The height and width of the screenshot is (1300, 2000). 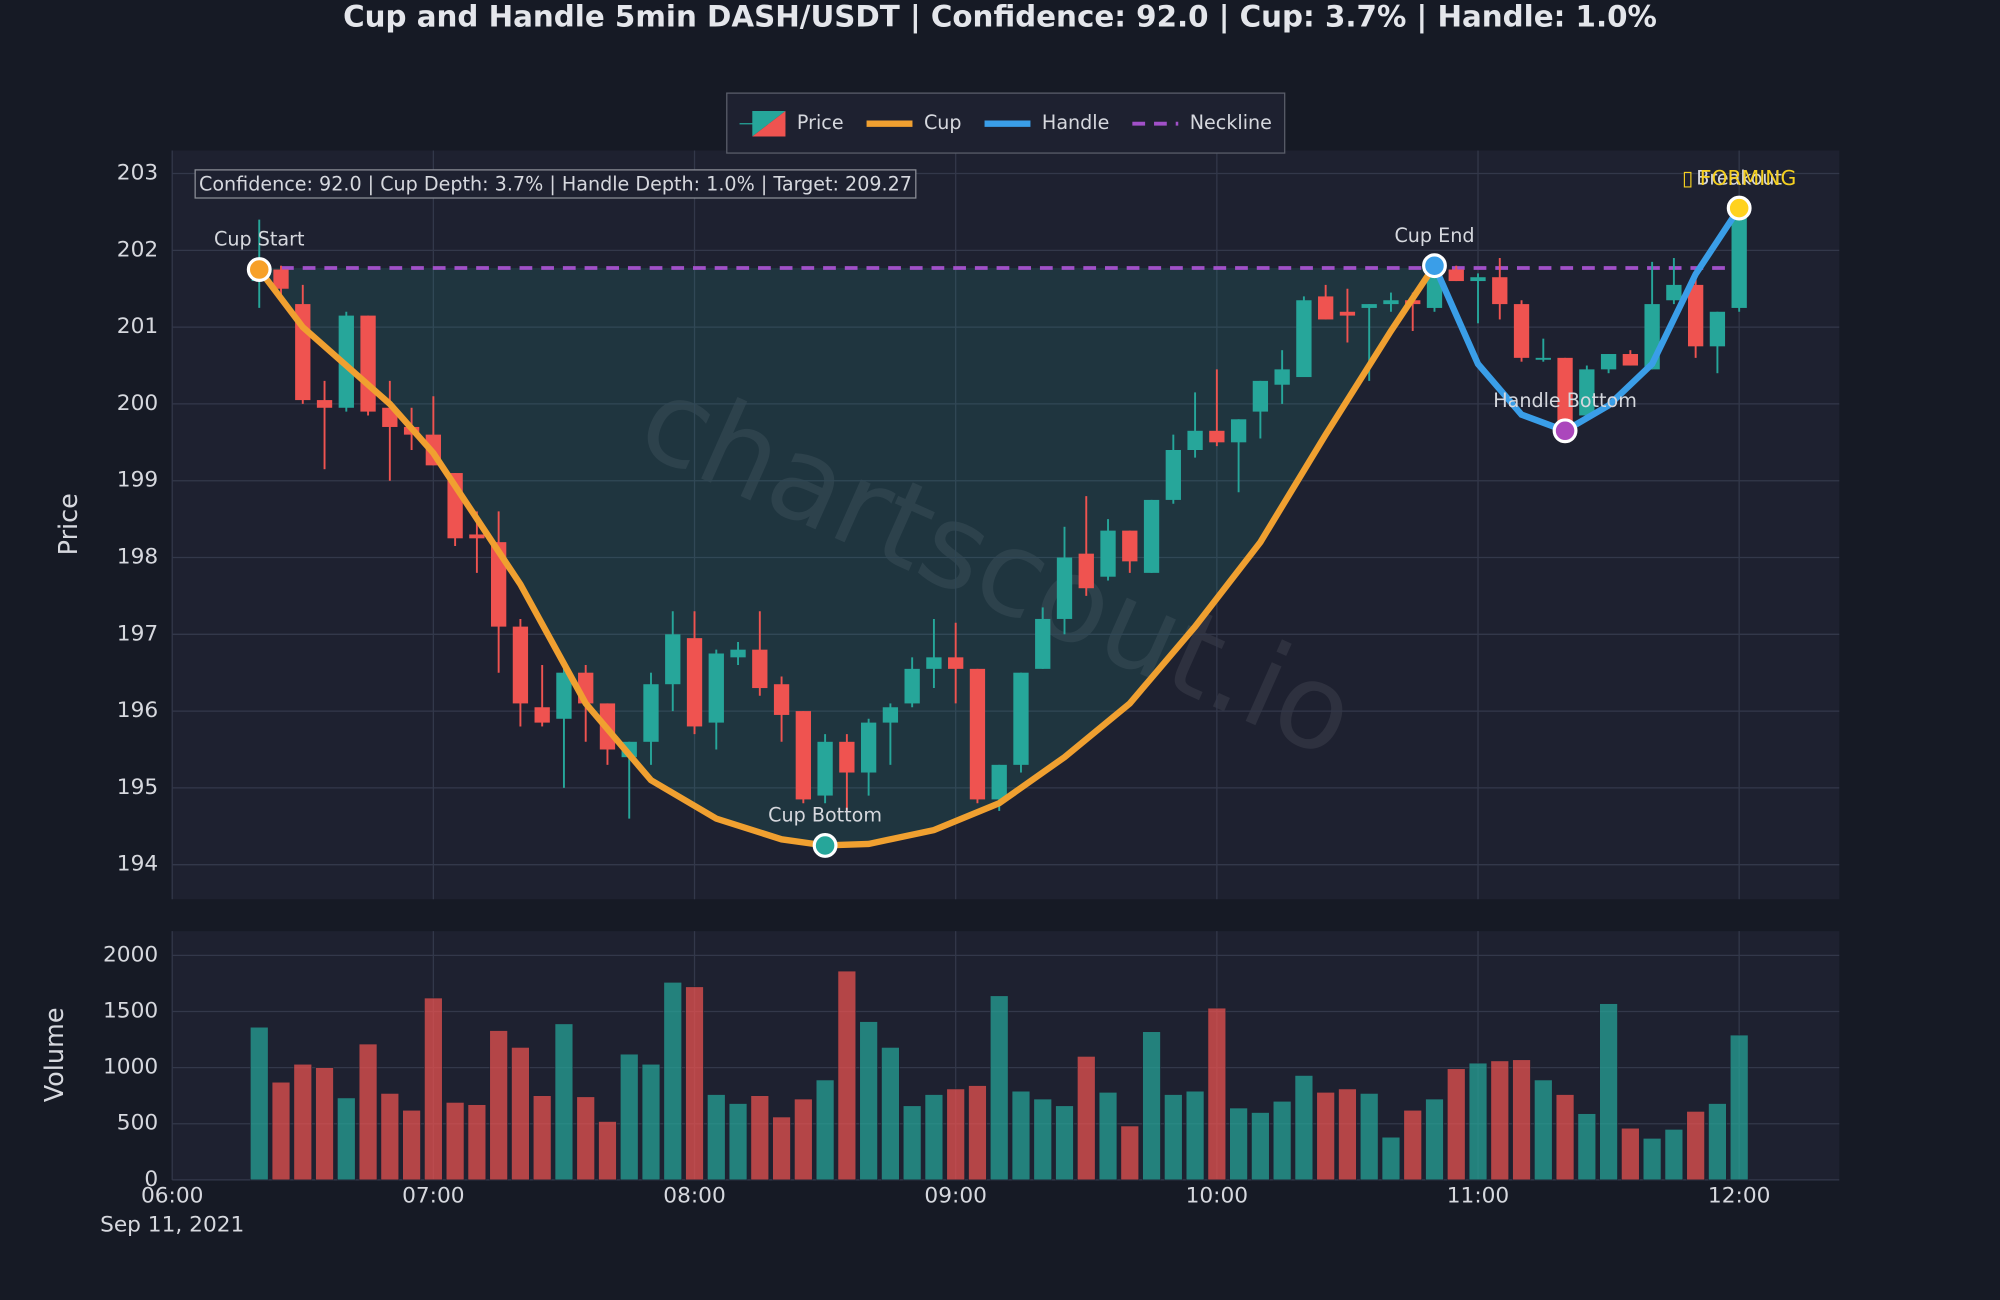 I want to click on x-tick-label: 10:00, so click(x=1217, y=1195).